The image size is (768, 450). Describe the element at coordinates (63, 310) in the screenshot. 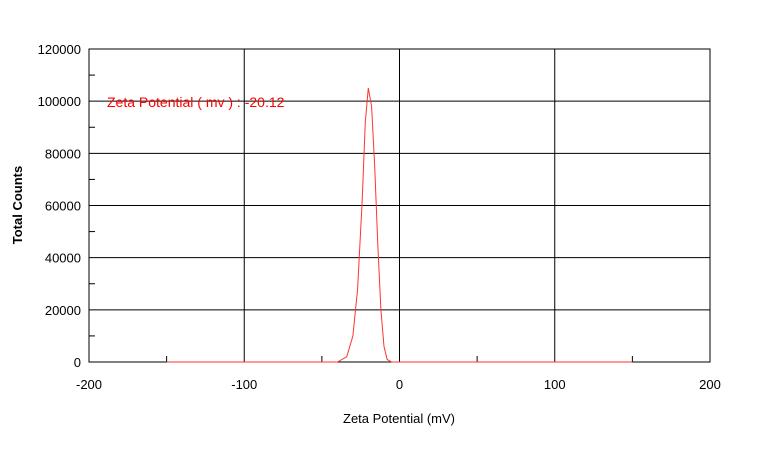

I see `y-tick-label: 20000` at that location.